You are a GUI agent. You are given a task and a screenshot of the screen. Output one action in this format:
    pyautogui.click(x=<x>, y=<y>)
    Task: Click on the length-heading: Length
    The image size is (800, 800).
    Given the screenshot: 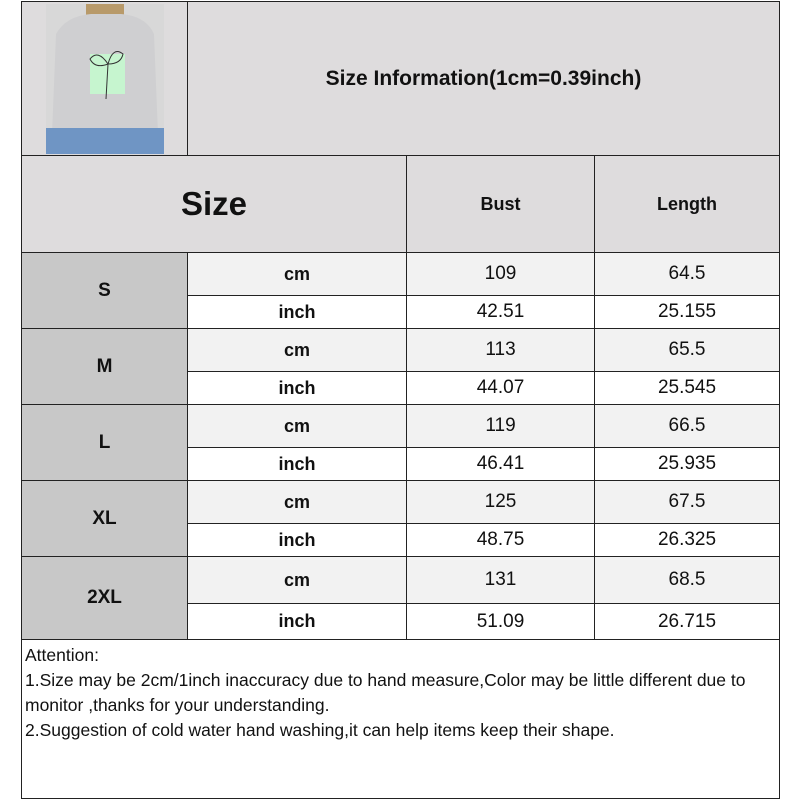 What is the action you would take?
    pyautogui.click(x=687, y=203)
    